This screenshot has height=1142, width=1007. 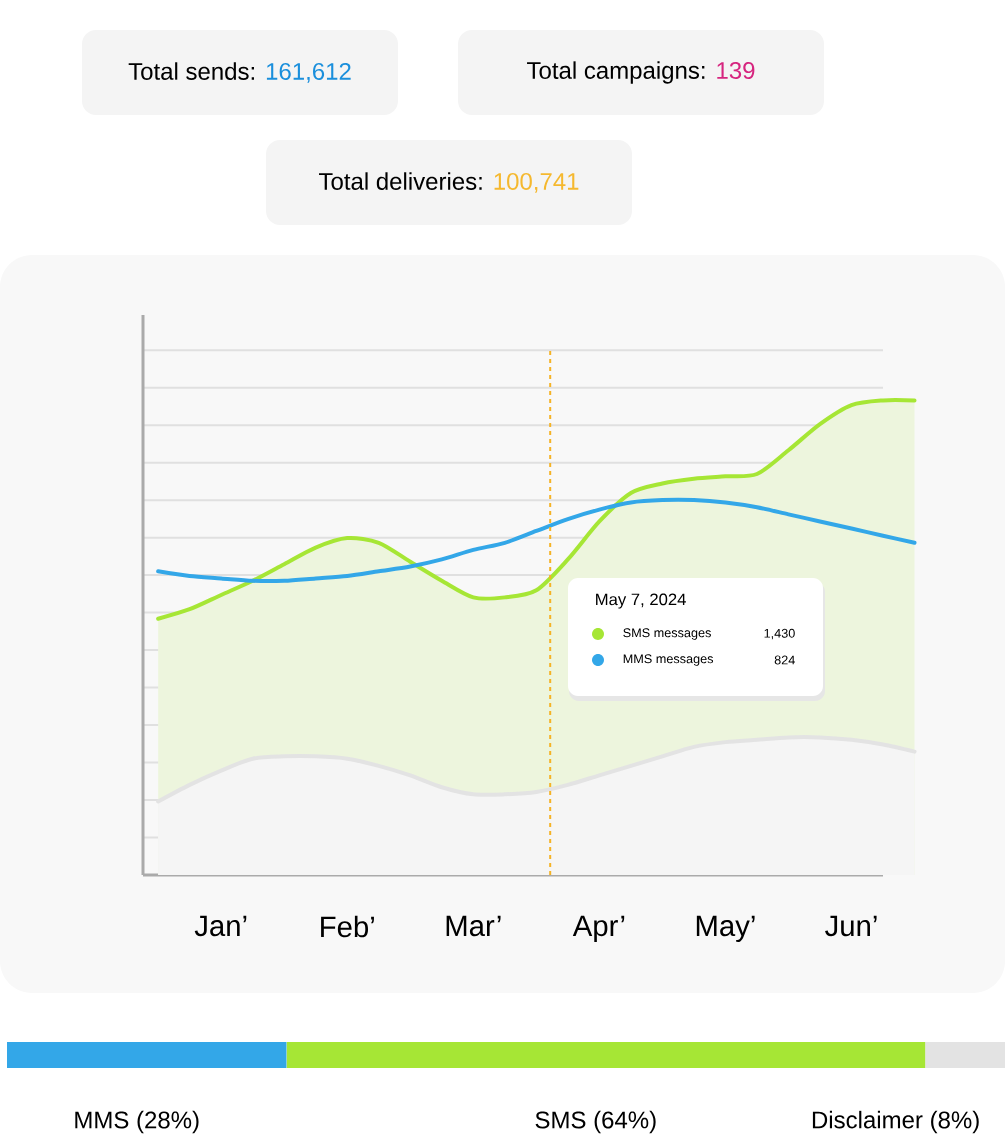 What do you see at coordinates (347, 926) in the screenshot?
I see `x-tick-label: Feb’` at bounding box center [347, 926].